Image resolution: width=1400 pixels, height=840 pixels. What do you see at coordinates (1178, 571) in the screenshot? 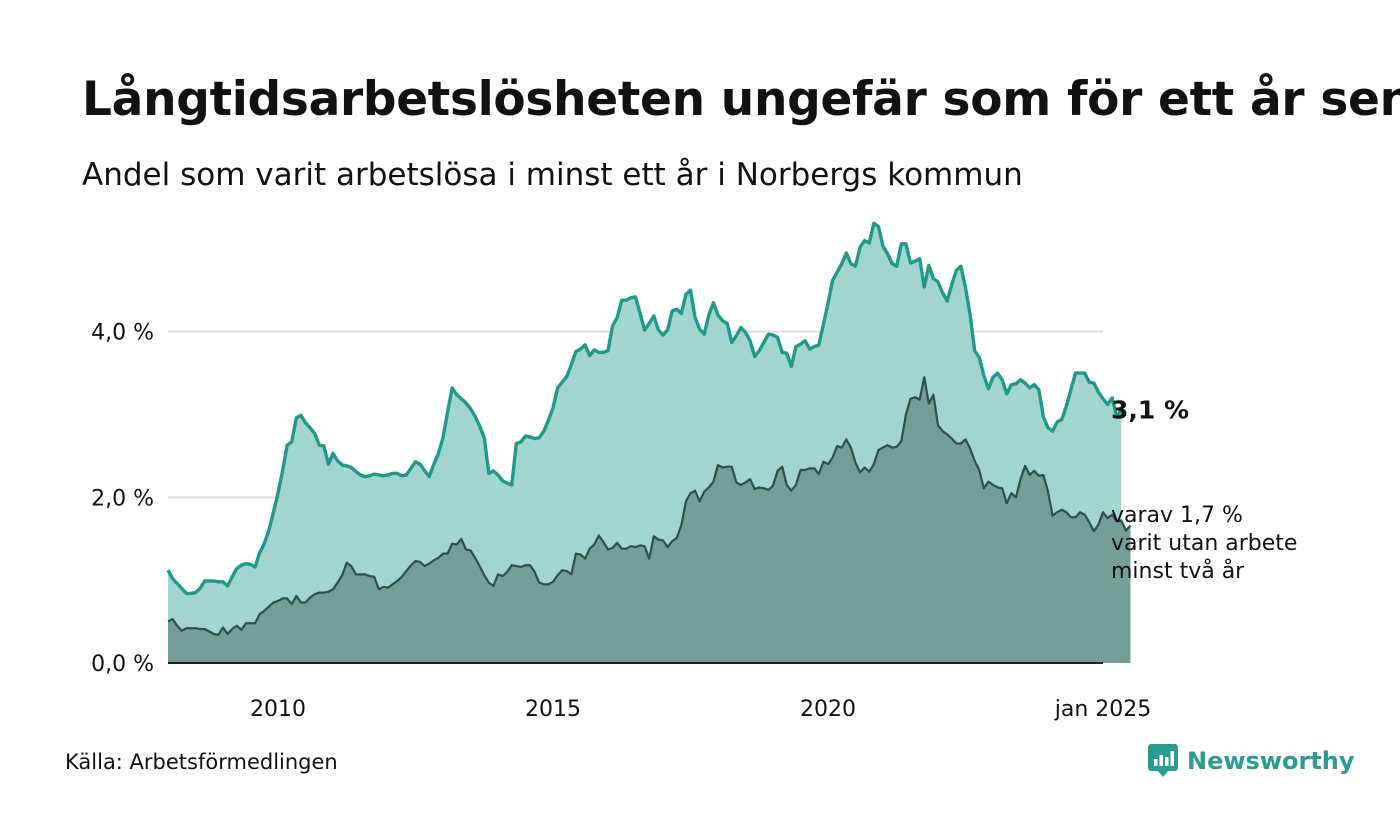
I see `long-term-end-label: minst två år` at bounding box center [1178, 571].